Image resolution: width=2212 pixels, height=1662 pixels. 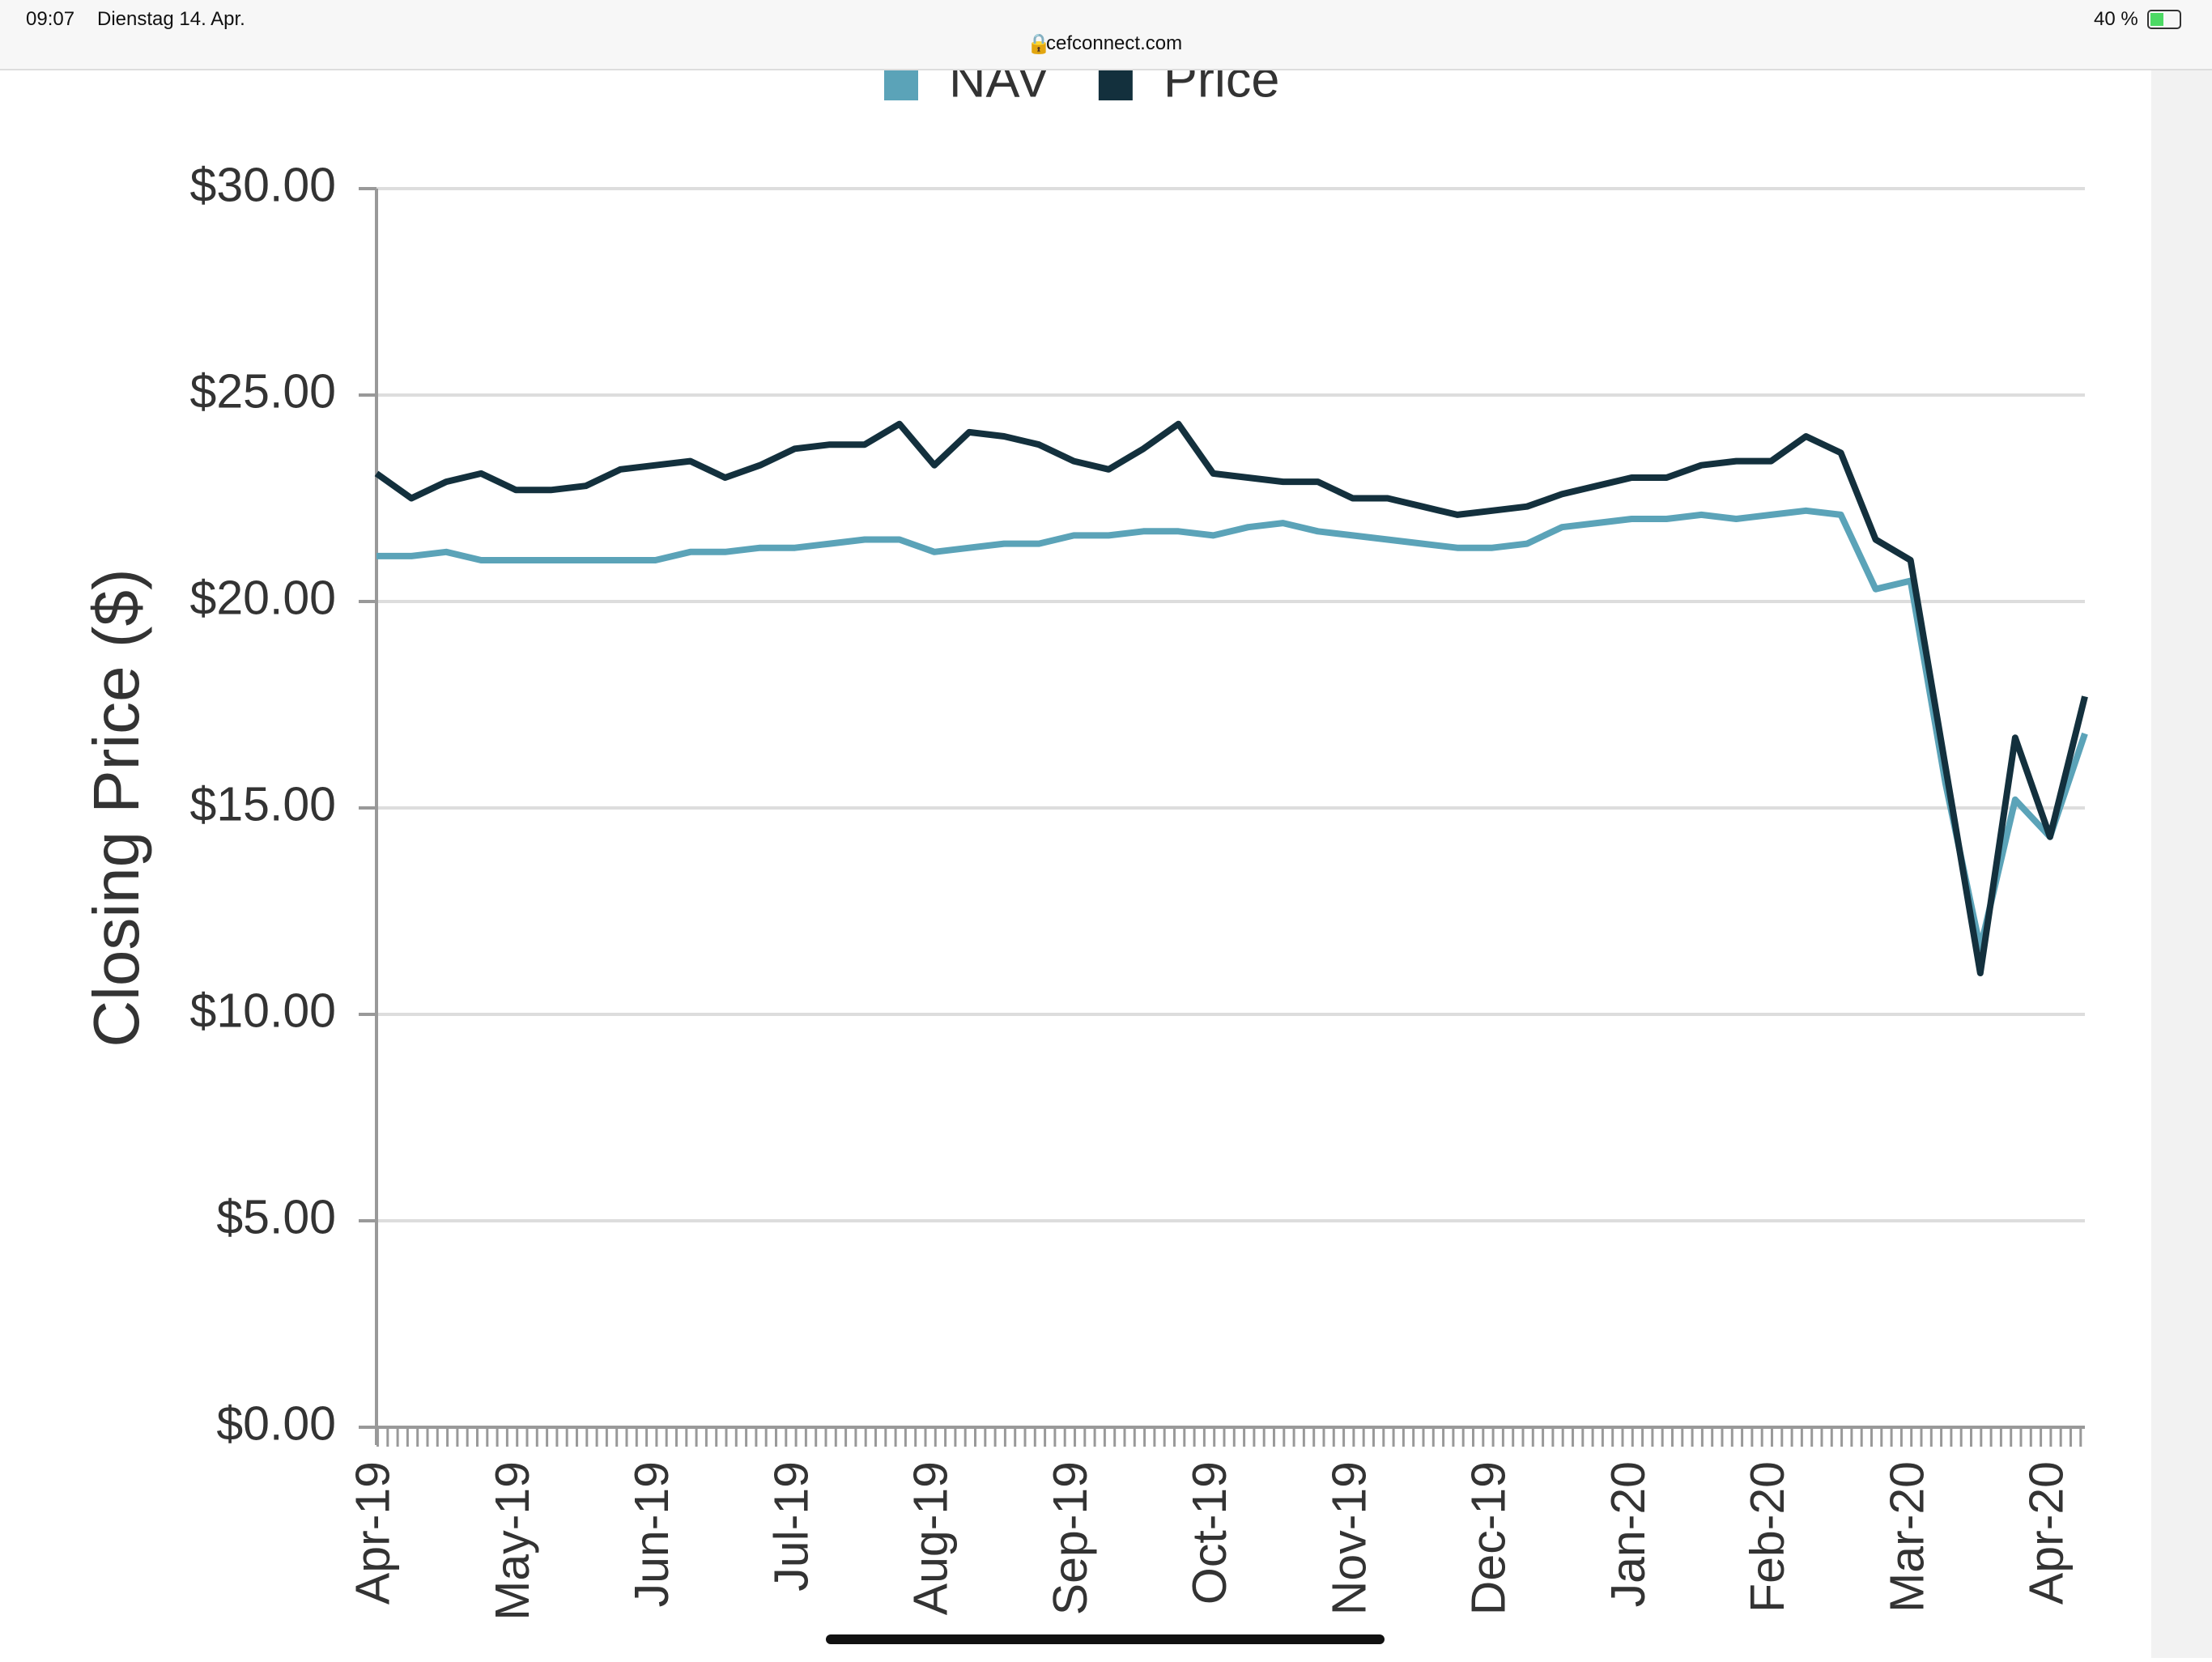 I want to click on x-tick-label: Feb-20, so click(x=1767, y=1537).